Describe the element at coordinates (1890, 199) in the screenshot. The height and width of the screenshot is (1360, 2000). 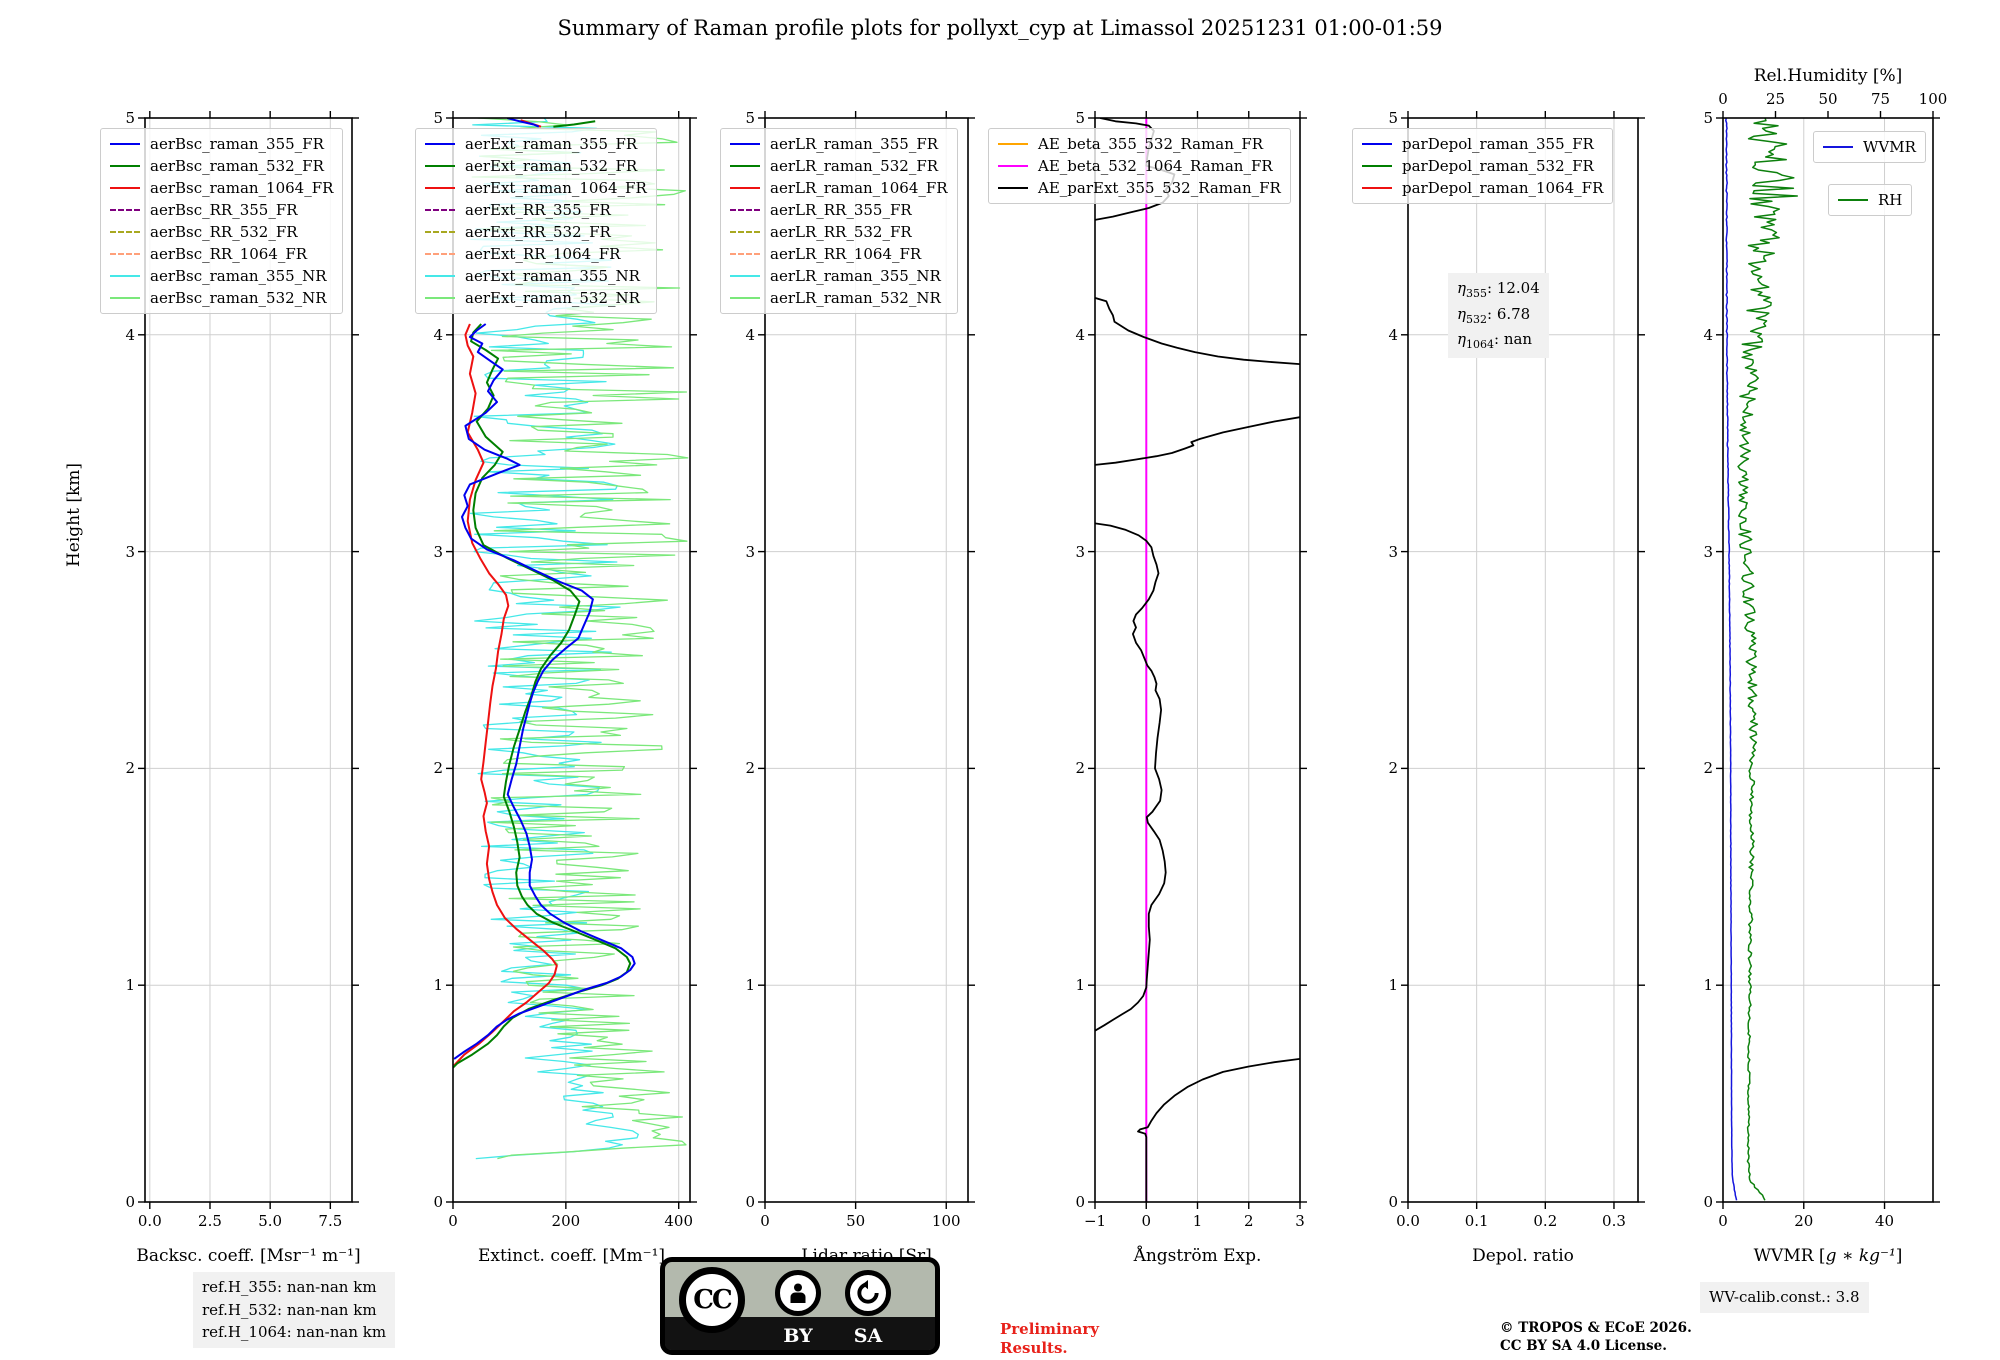
I see `legend-item-label: RH` at that location.